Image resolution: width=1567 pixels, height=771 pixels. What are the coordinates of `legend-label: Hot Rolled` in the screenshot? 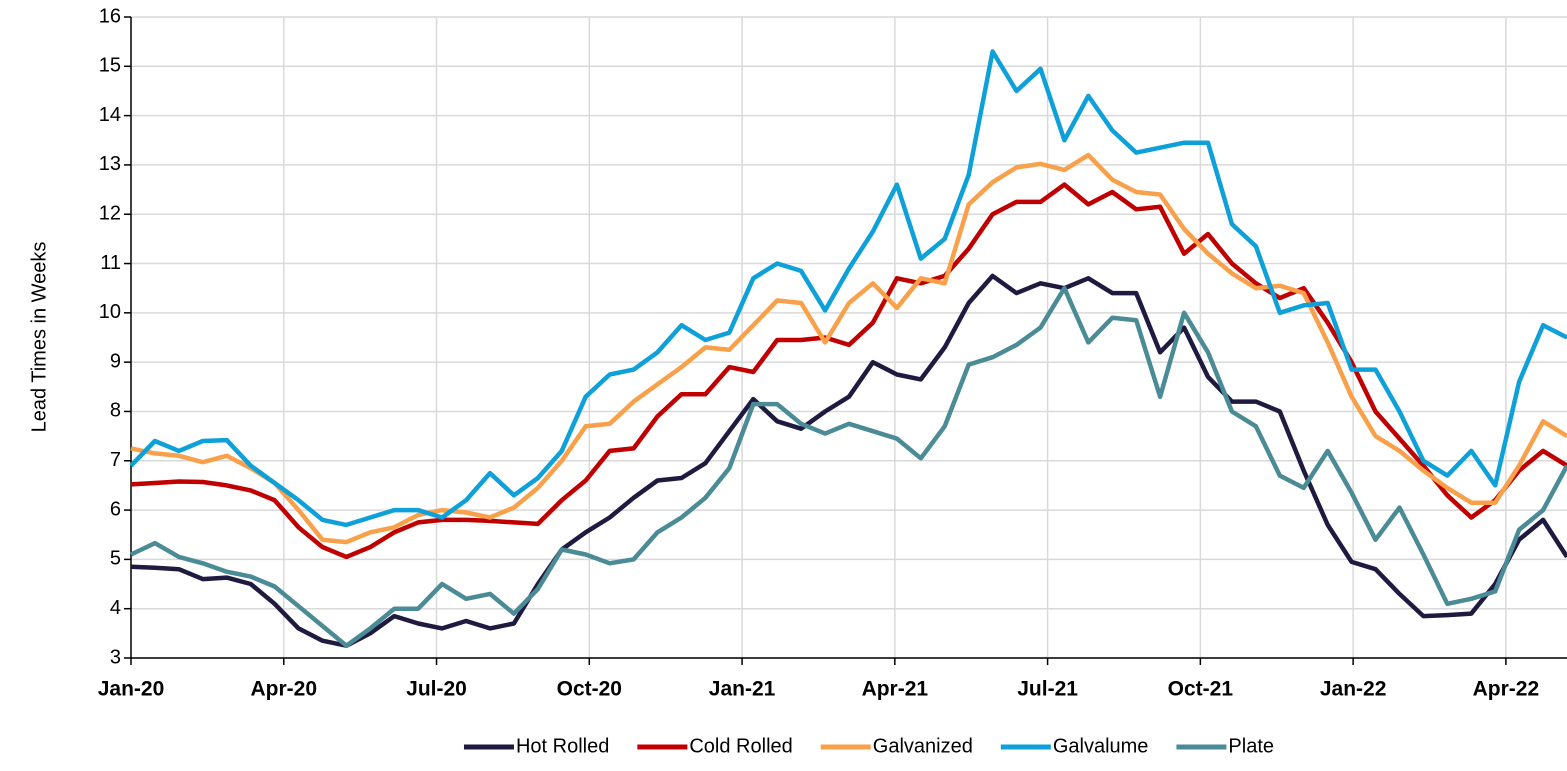 It's located at (562, 746).